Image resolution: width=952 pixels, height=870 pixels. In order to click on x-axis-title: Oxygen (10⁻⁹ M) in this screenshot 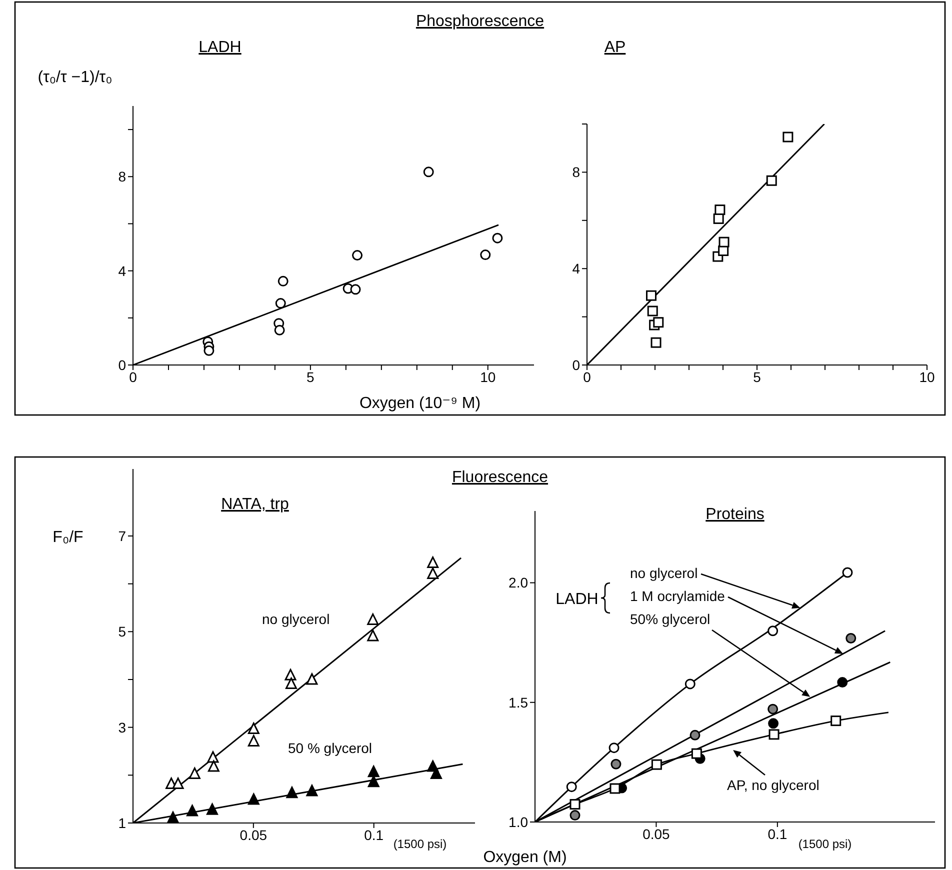, I will do `click(420, 403)`.